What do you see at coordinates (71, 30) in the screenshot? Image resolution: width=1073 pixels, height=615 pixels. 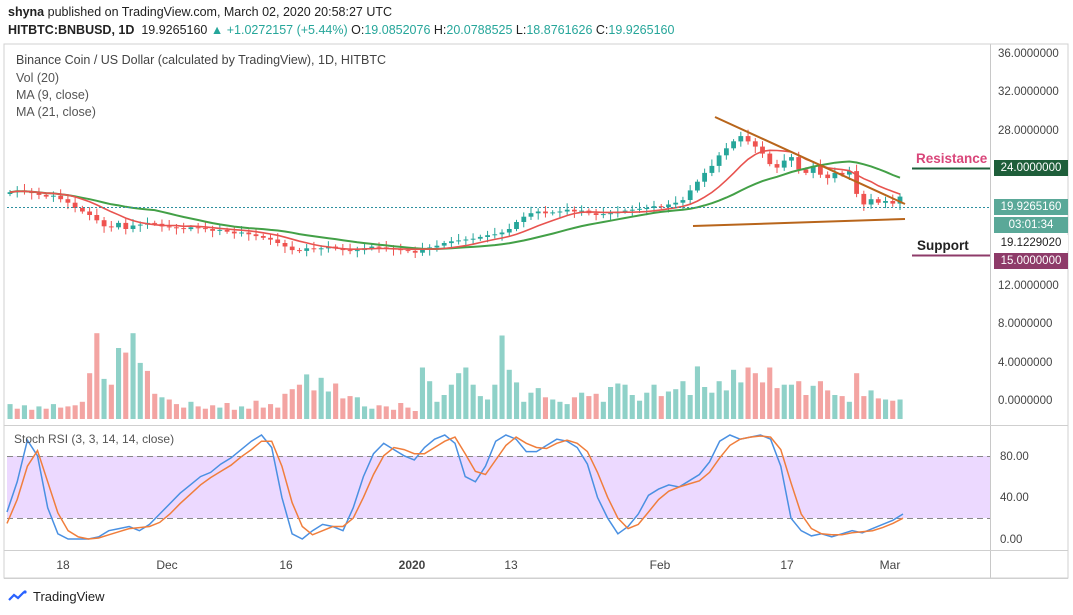 I see `symbol-label: HITBTC:BNBUSD, 1D` at bounding box center [71, 30].